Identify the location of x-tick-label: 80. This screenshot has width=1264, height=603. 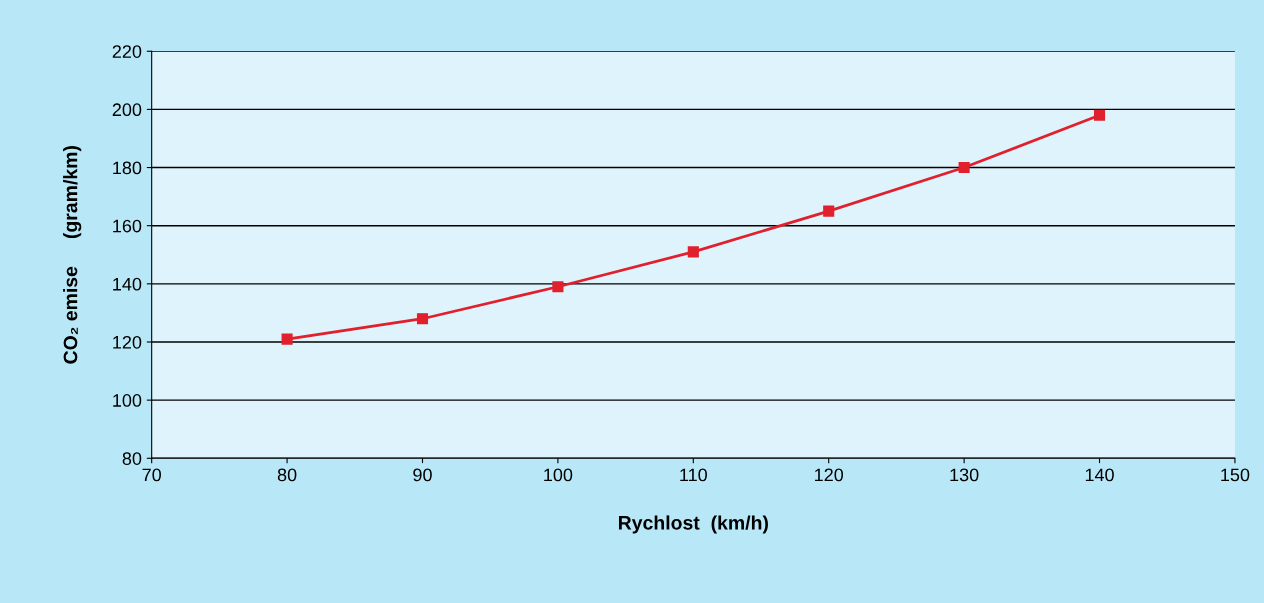
(287, 475).